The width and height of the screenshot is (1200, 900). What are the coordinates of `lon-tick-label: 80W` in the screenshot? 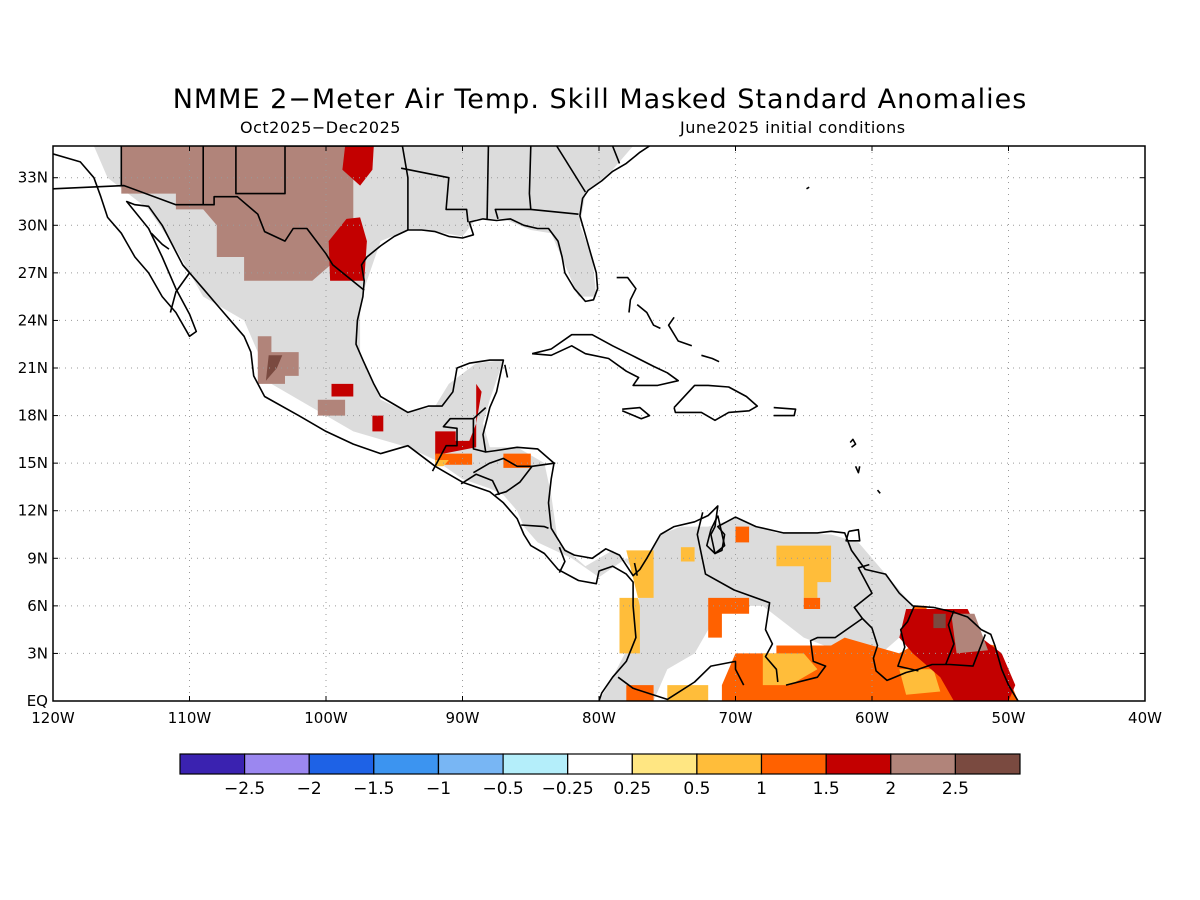 It's located at (599, 718).